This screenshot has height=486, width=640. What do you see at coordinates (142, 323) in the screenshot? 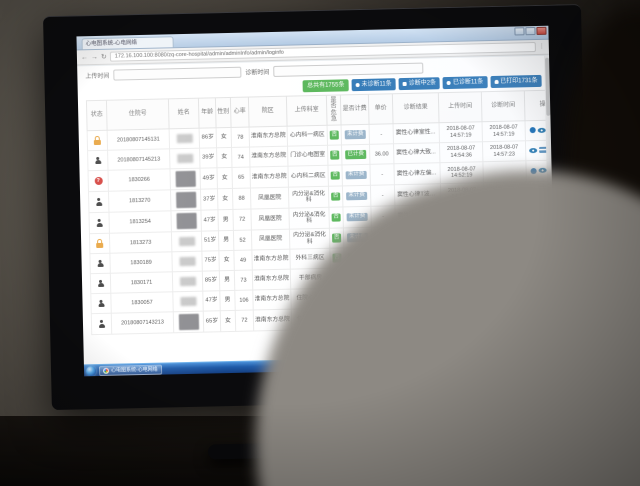
I see `cell-admission-no: 20180807143213` at bounding box center [142, 323].